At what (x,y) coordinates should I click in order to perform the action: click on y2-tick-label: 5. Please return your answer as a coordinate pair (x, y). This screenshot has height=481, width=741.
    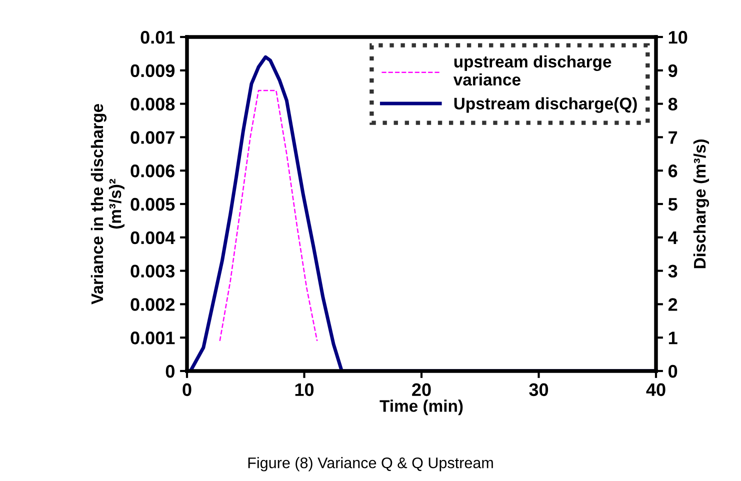
    Looking at the image, I should click on (673, 204).